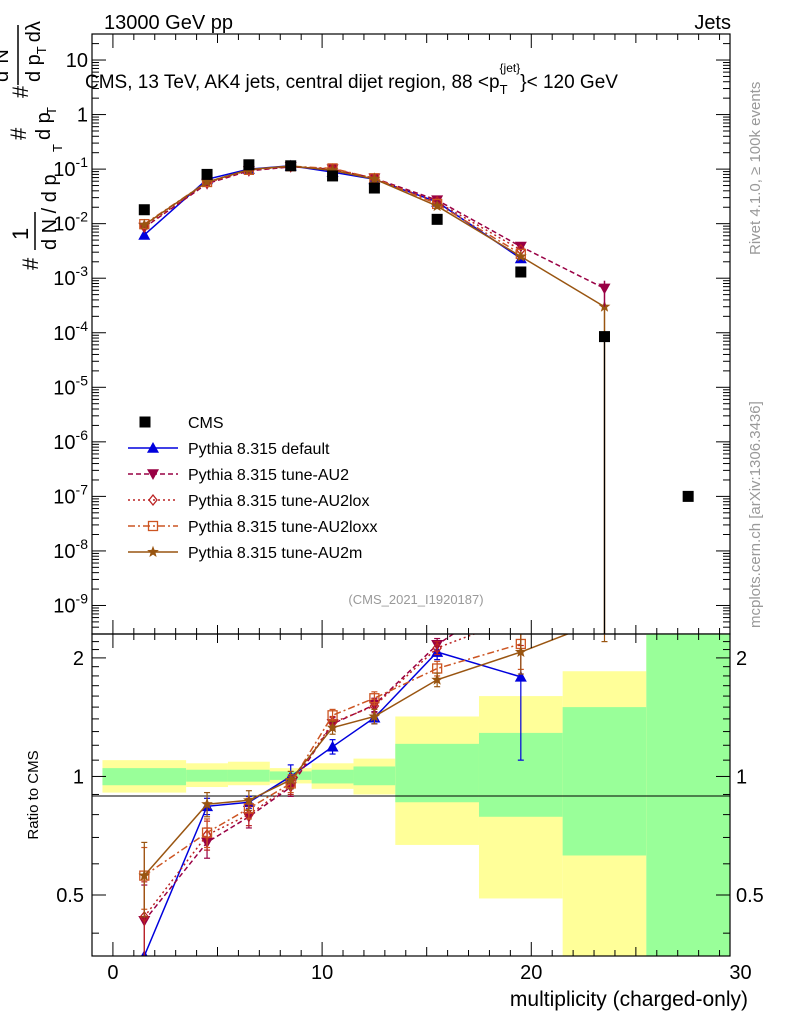  I want to click on main-y-tick-exponent: -5, so click(82, 380).